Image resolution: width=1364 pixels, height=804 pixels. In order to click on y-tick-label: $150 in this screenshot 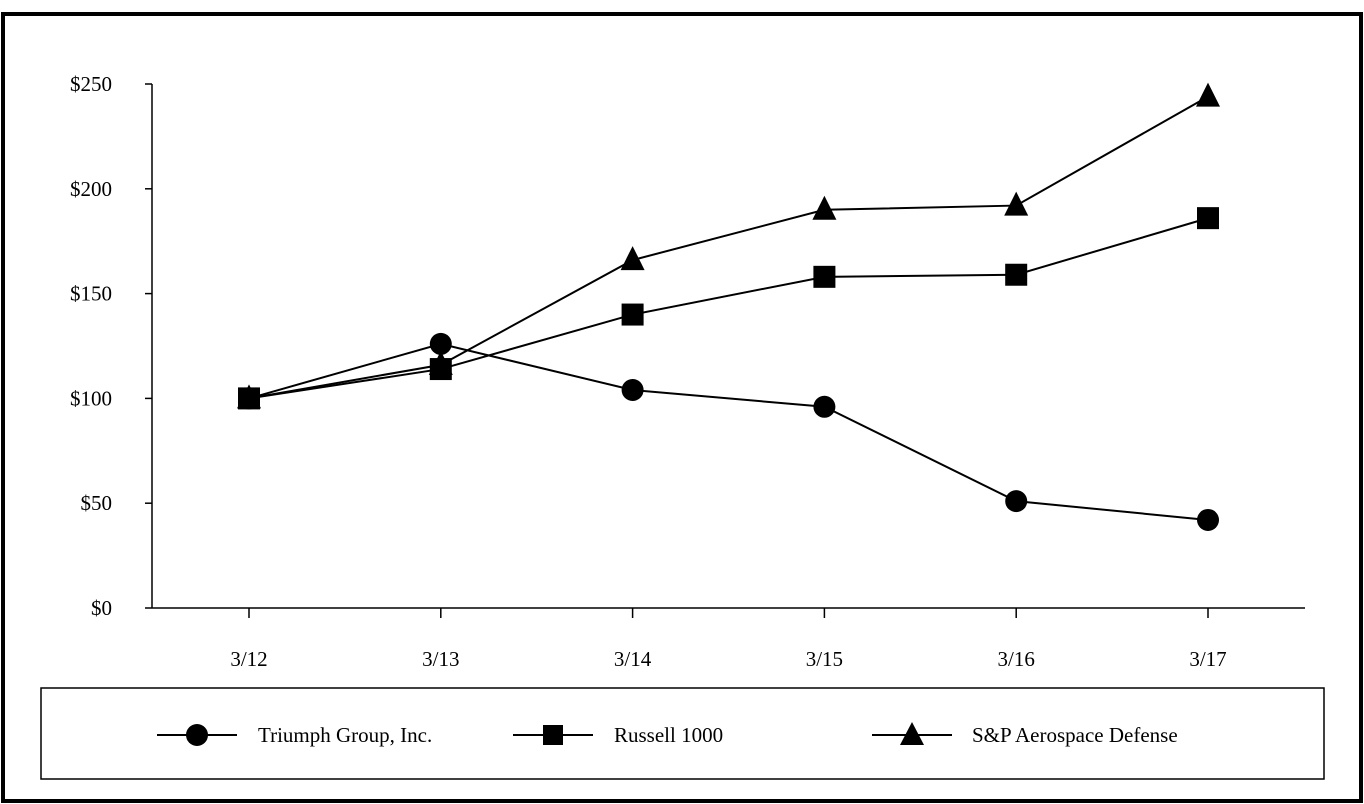, I will do `click(91, 294)`.